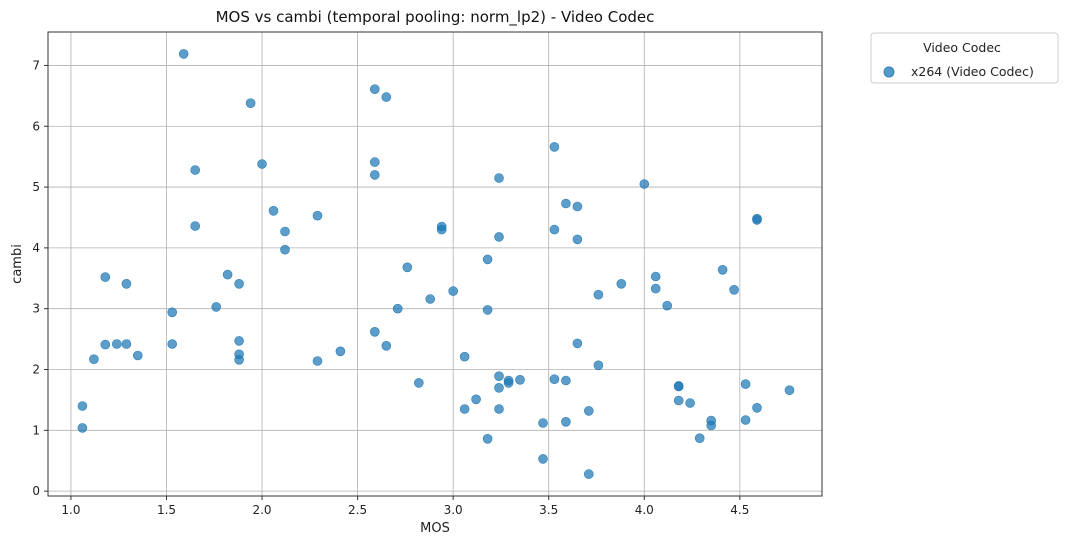  Describe the element at coordinates (261, 510) in the screenshot. I see `x-tick-label: 2.0` at that location.